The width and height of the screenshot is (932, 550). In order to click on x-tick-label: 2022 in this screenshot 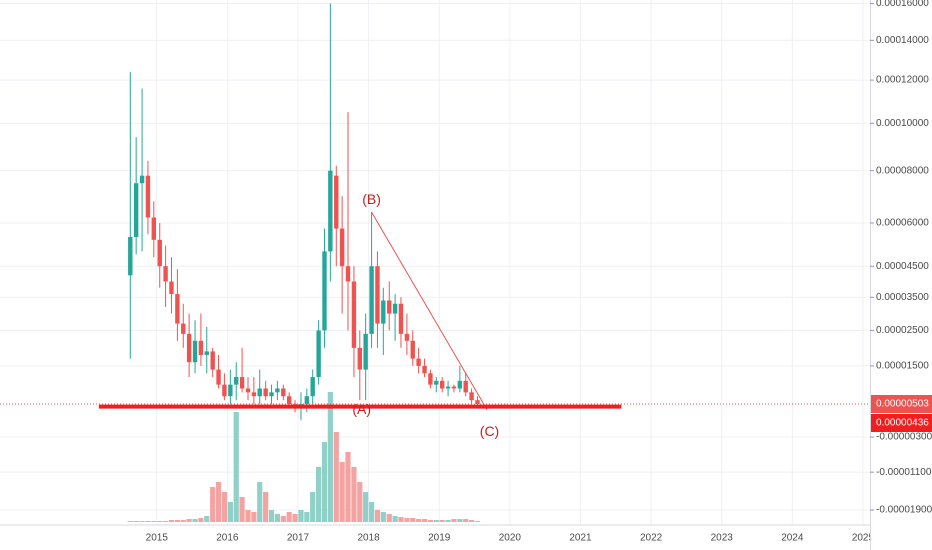, I will do `click(651, 538)`.